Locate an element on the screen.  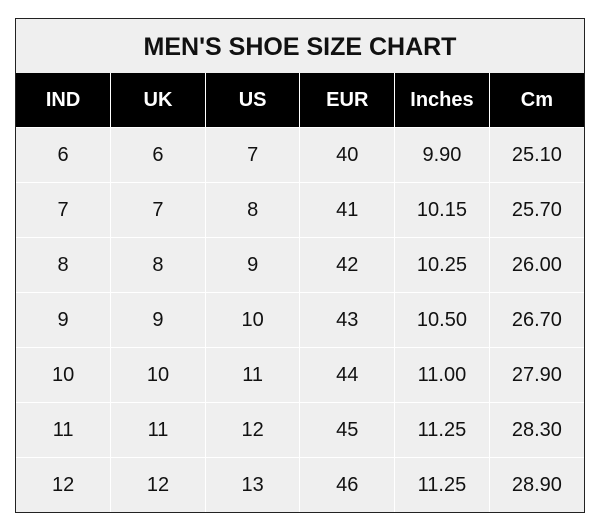
table-cell: 27.90 is located at coordinates (536, 375).